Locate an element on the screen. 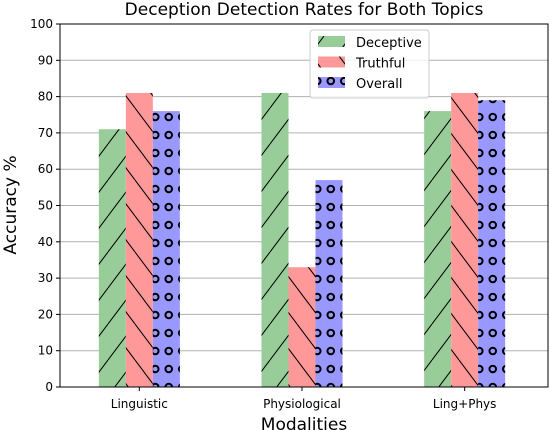  legend-label-deceptive: Deceptive is located at coordinates (389, 43).